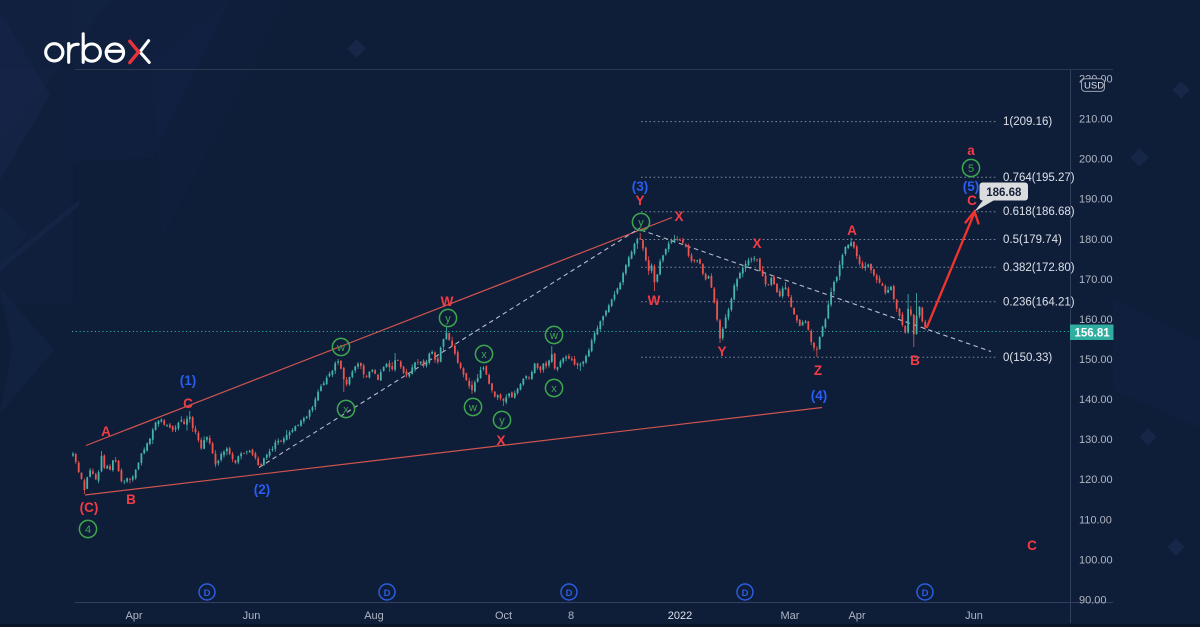 The image size is (1200, 627). I want to click on svg-text: 210.00, so click(1096, 120).